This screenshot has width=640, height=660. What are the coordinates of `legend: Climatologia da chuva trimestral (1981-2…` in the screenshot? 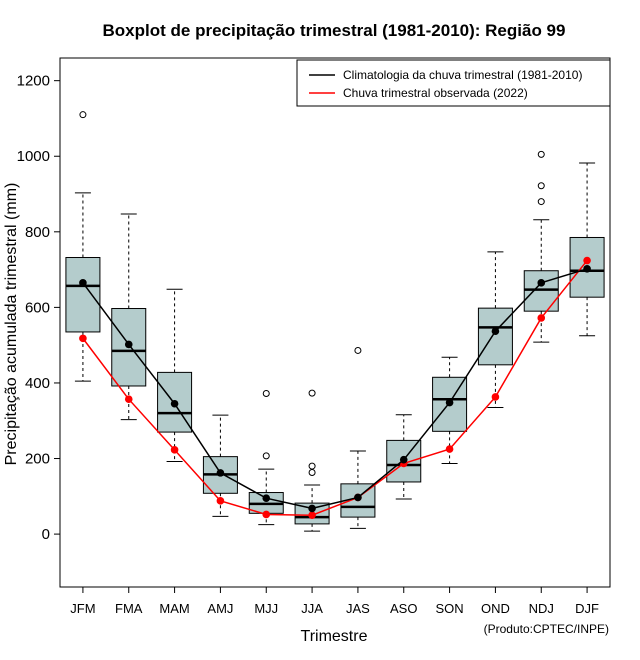 It's located at (453, 83).